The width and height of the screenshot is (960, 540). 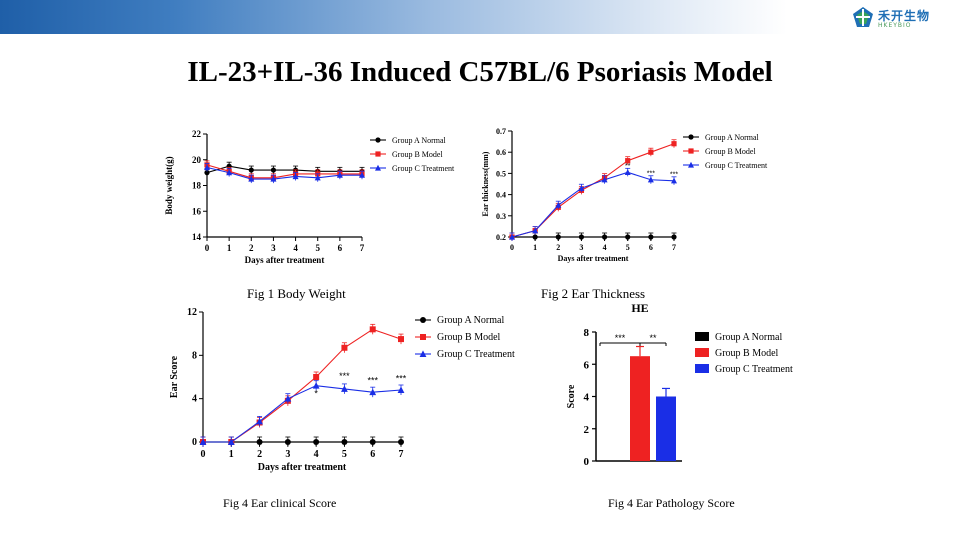 I want to click on y-tick-label: 0.7, so click(x=501, y=131).